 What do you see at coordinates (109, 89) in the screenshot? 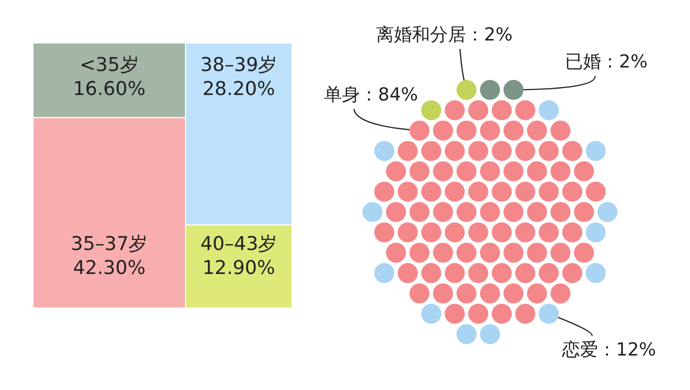
I see `data-label: 16.60%` at bounding box center [109, 89].